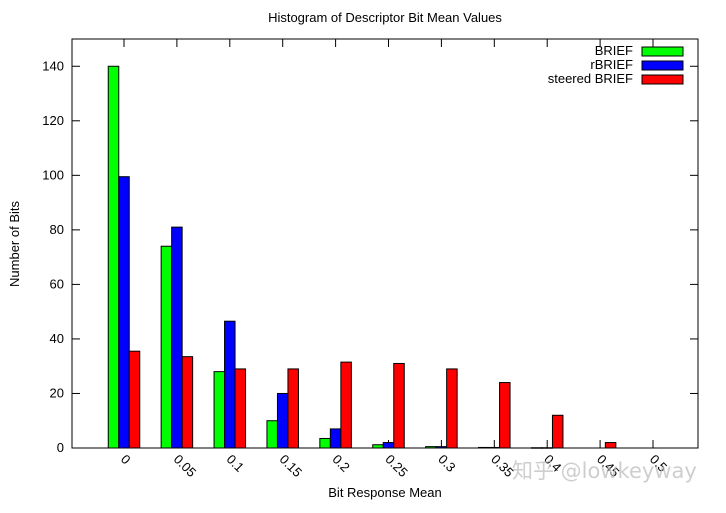 Image resolution: width=726 pixels, height=513 pixels. What do you see at coordinates (396, 466) in the screenshot?
I see `x-tick-label: 0.25` at bounding box center [396, 466].